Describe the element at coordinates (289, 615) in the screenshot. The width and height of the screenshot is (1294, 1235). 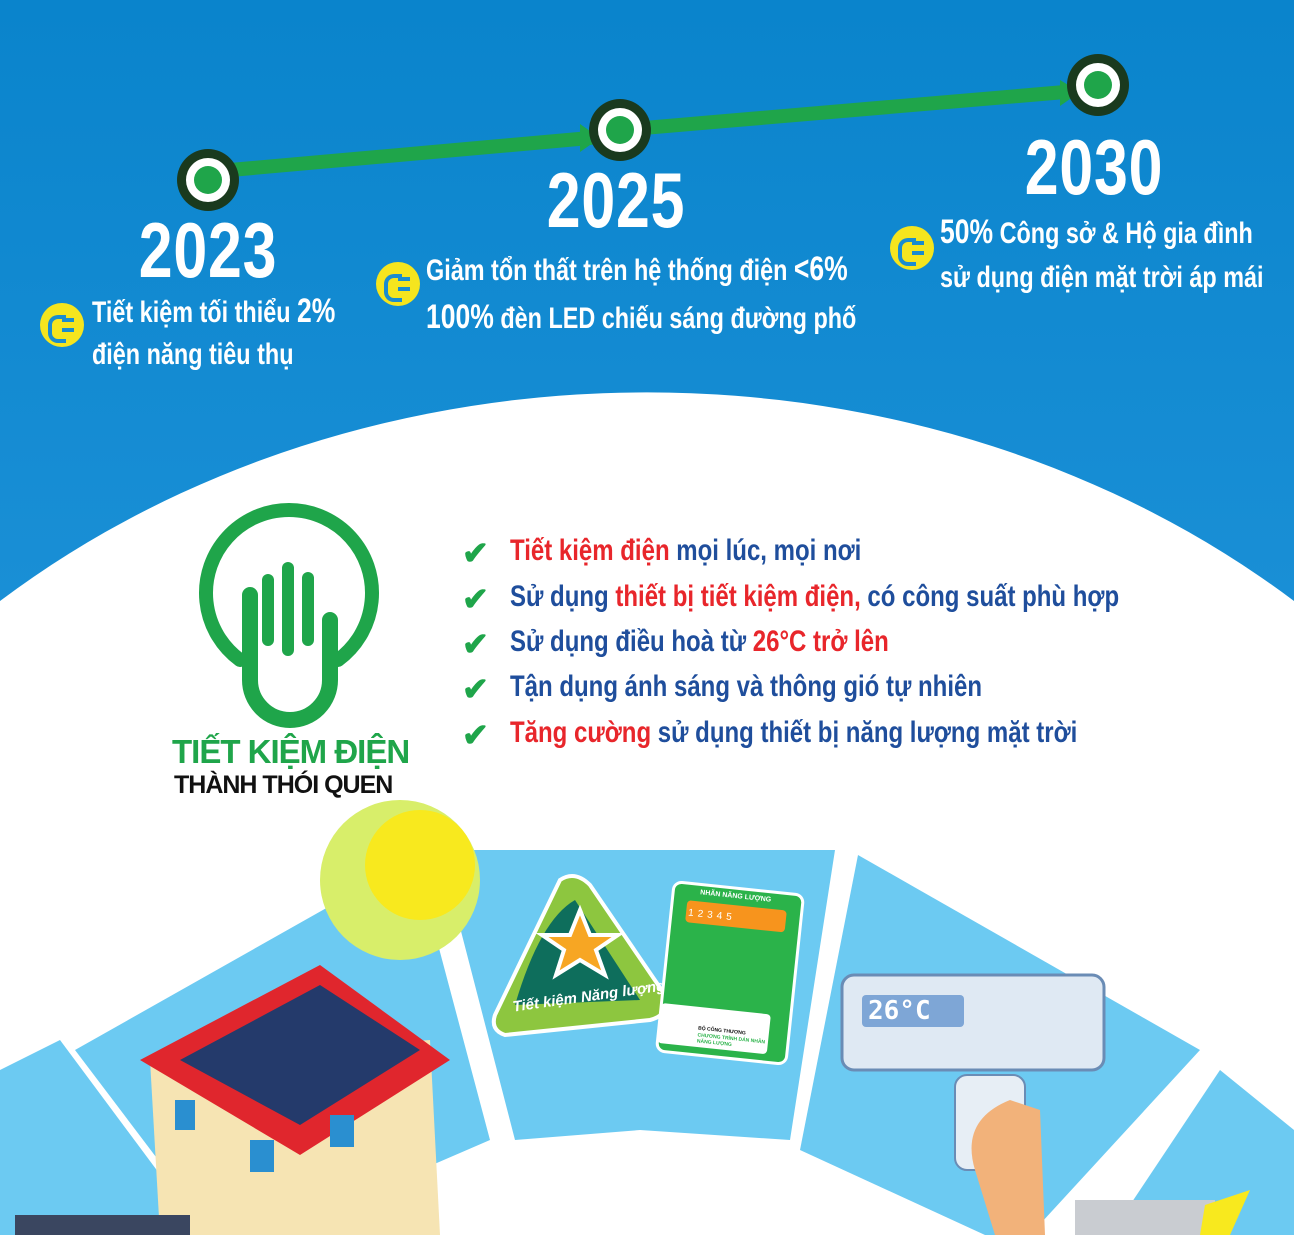
I see `logo-bulb-hand-icon` at that location.